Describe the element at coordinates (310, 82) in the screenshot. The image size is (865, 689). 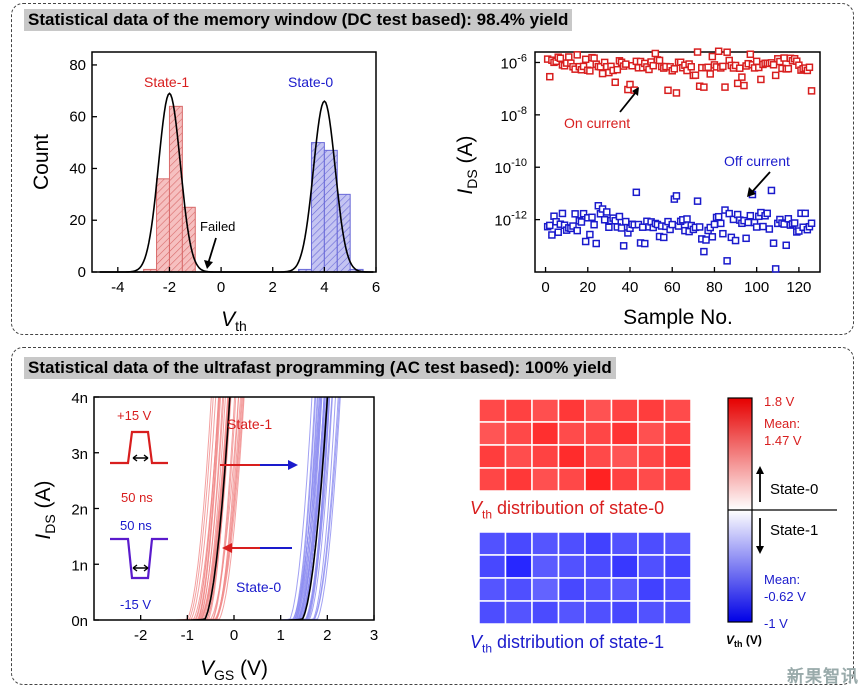
I see `hist-label-state0: State-0` at that location.